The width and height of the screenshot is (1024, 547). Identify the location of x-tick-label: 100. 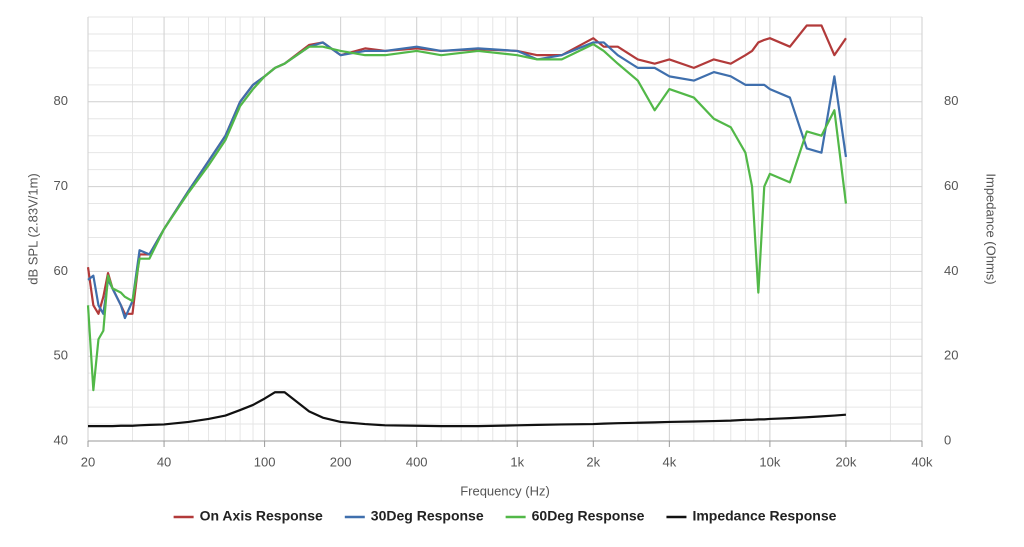
(265, 461).